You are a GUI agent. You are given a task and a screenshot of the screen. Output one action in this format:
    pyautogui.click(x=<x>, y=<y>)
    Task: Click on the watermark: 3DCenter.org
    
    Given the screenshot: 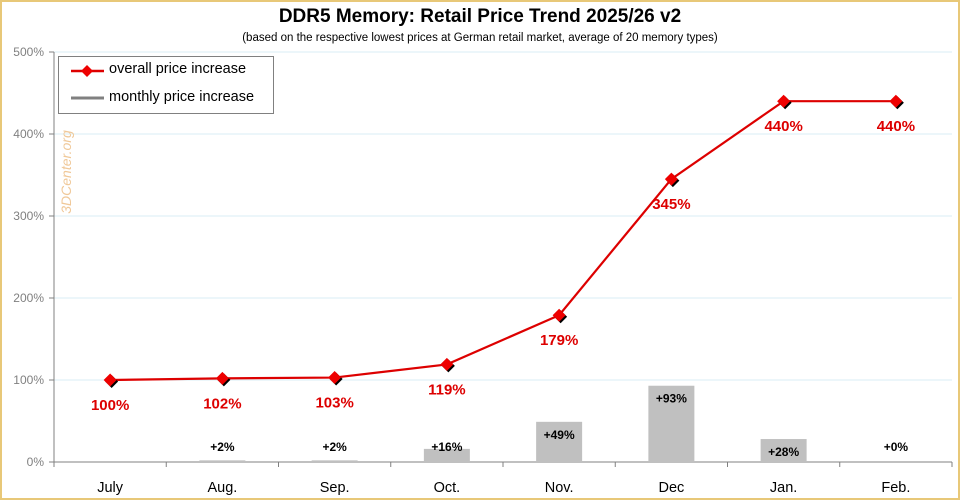 What is the action you would take?
    pyautogui.click(x=66, y=172)
    